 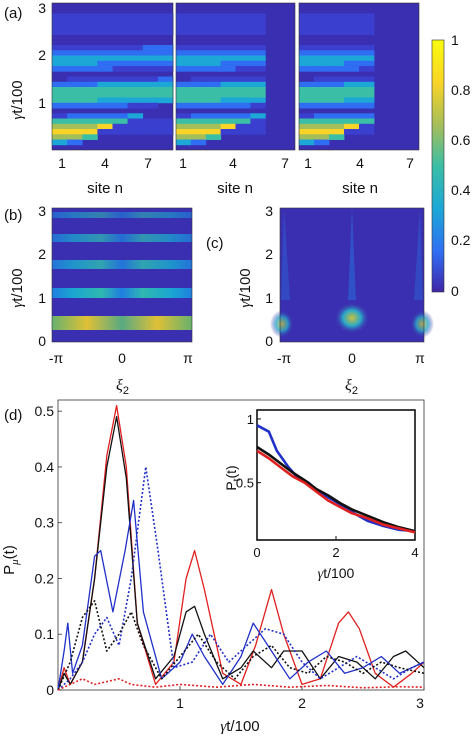 What do you see at coordinates (438, 166) in the screenshot?
I see `colorbar-gradient` at bounding box center [438, 166].